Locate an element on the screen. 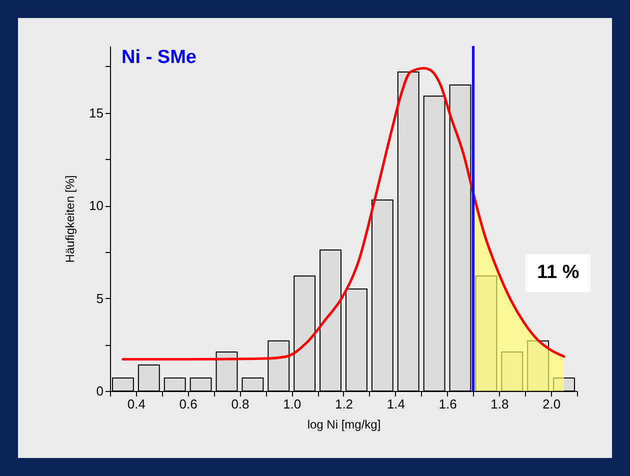  annotation: 11 % is located at coordinates (558, 273).